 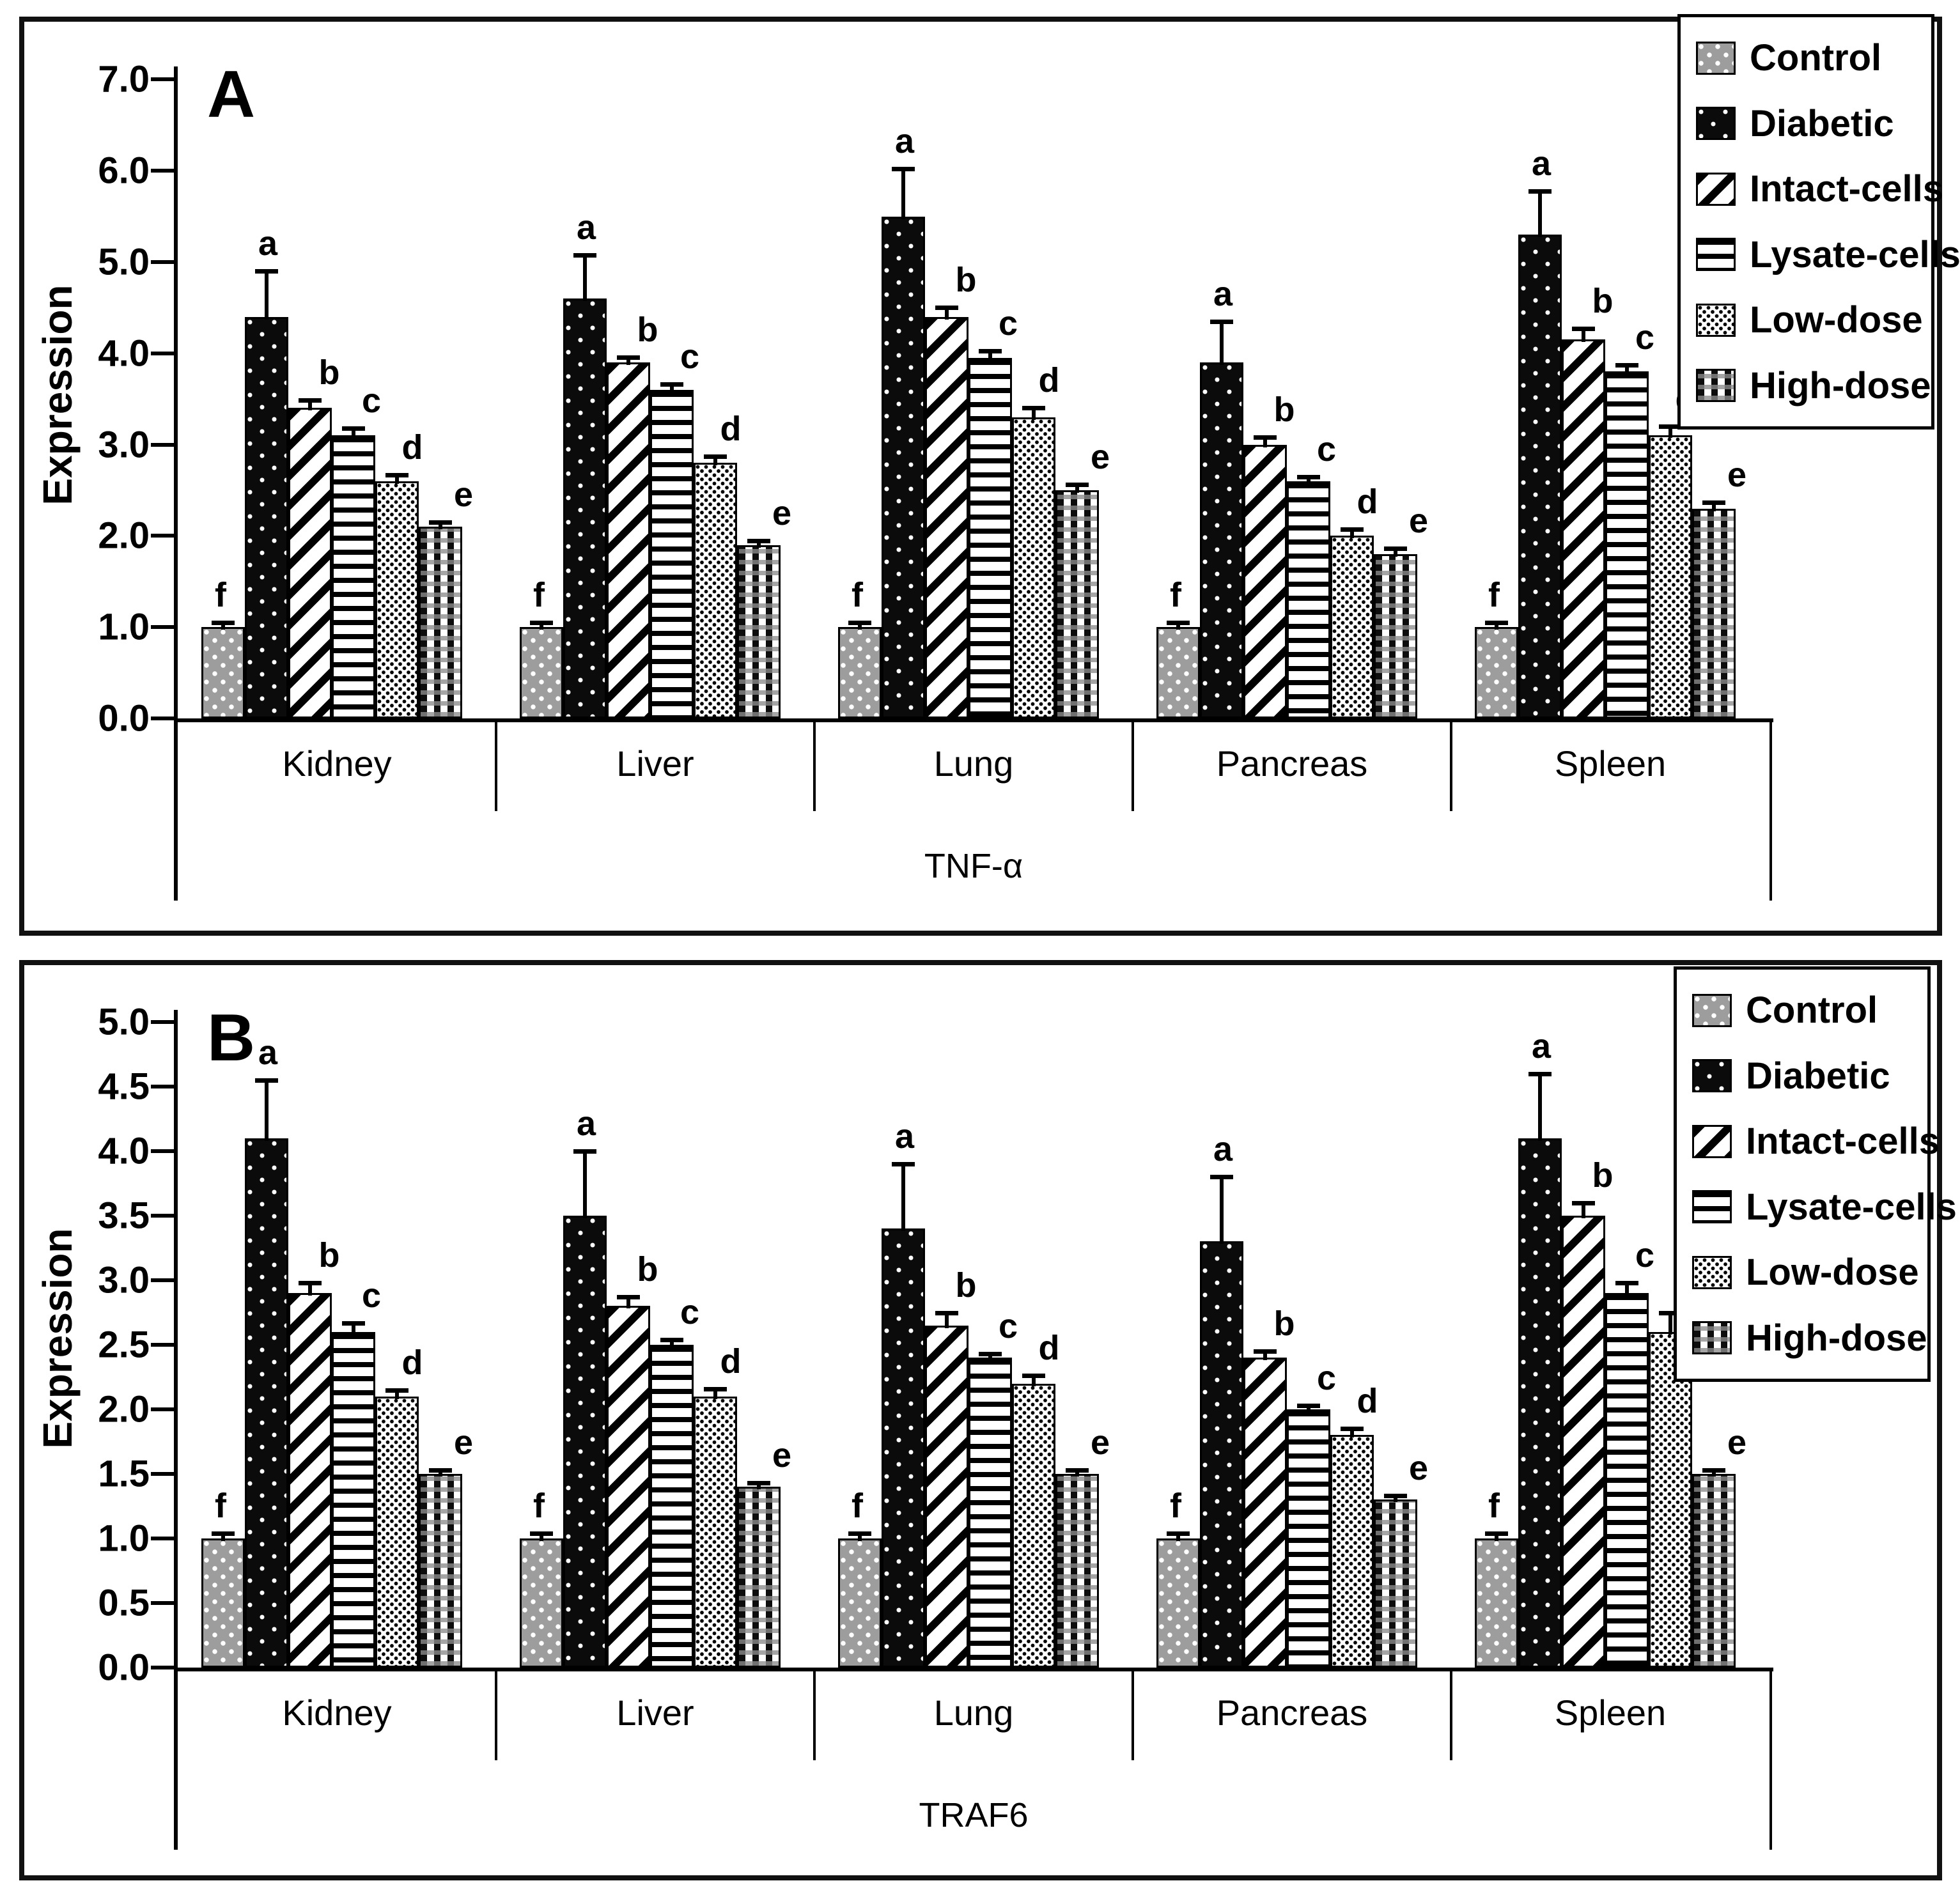 What do you see at coordinates (1712, 1207) in the screenshot?
I see `legend-swatch-lysate-icon` at bounding box center [1712, 1207].